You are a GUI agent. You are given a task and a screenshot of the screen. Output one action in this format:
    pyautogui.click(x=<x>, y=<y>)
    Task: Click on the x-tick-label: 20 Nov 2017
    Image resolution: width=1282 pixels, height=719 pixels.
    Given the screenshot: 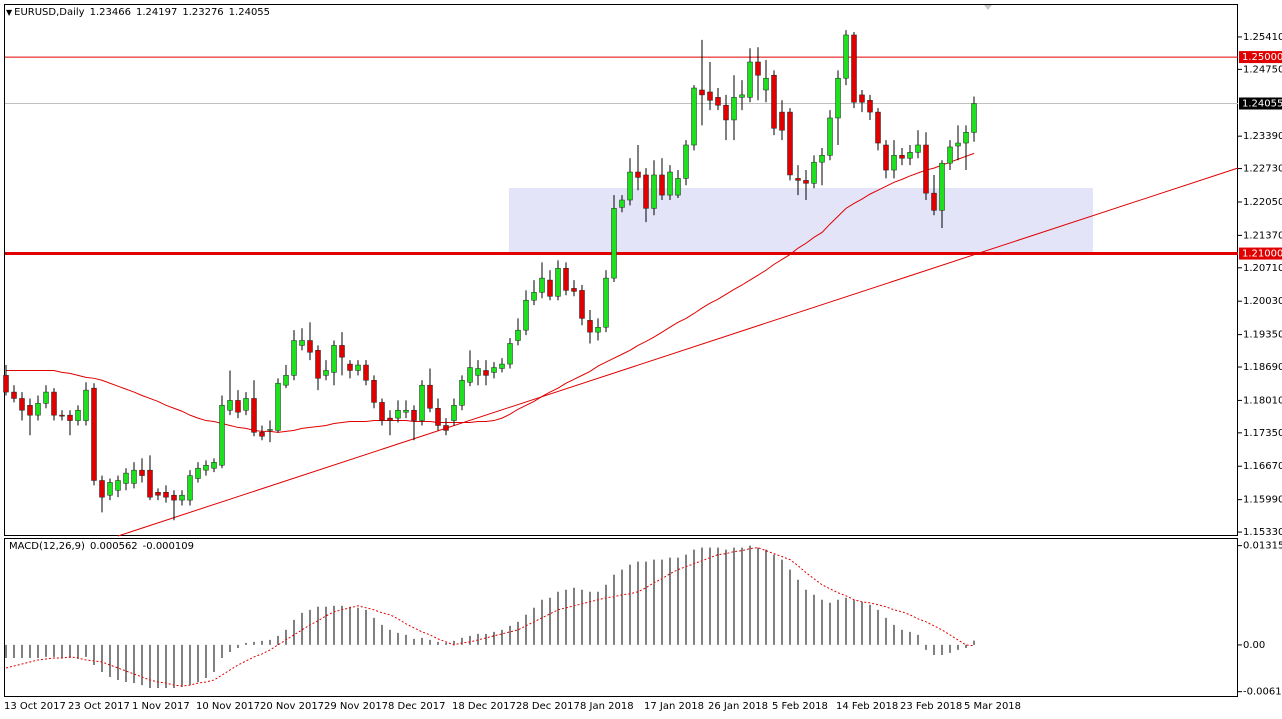 What is the action you would take?
    pyautogui.click(x=292, y=706)
    